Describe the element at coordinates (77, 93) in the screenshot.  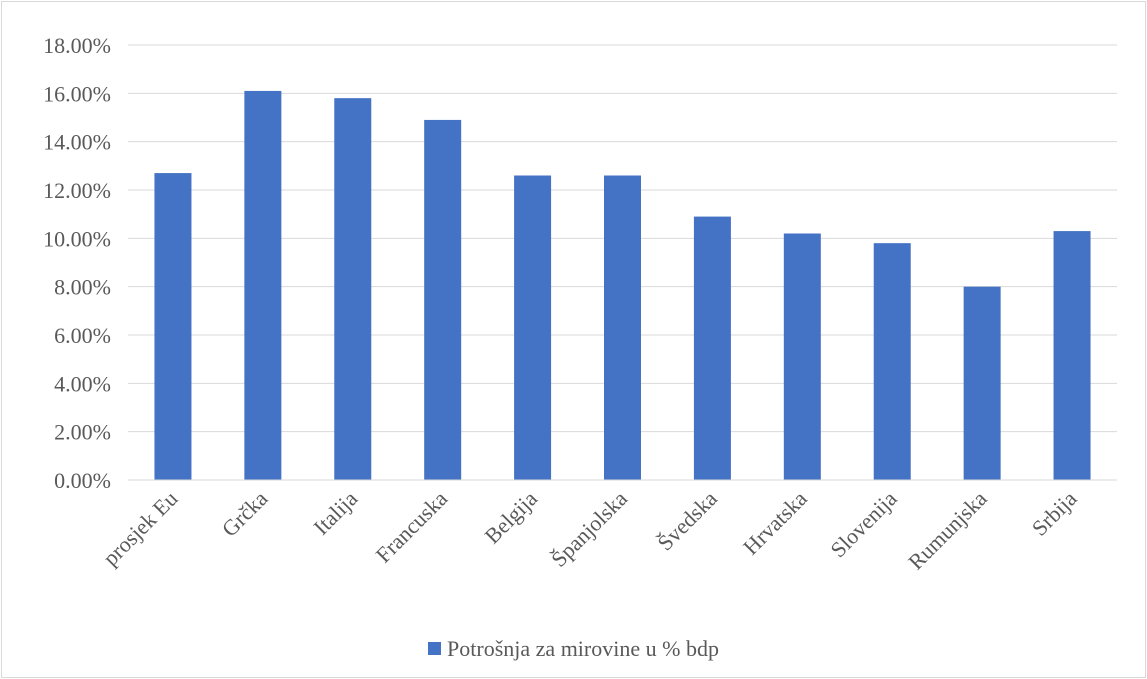
I see `y-tick-label: 16.00%` at that location.